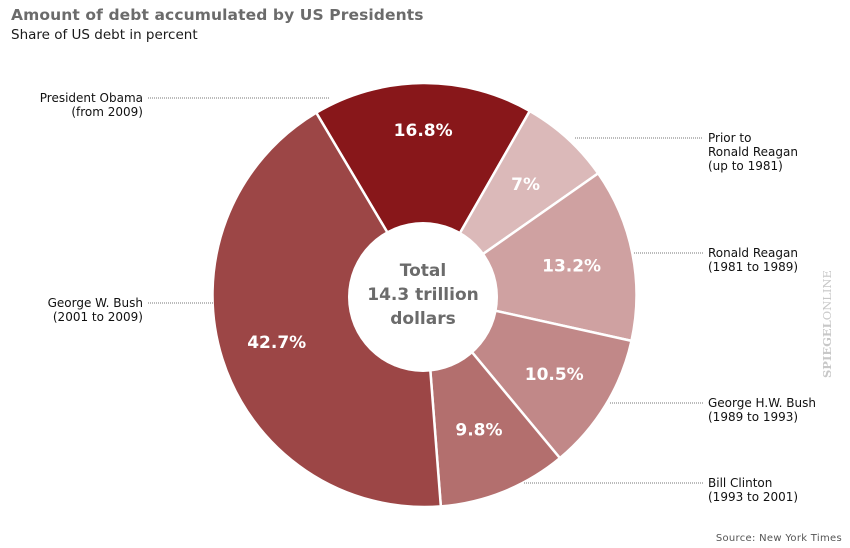  What do you see at coordinates (95, 303) in the screenshot?
I see `legend-name: George W. Bush` at bounding box center [95, 303].